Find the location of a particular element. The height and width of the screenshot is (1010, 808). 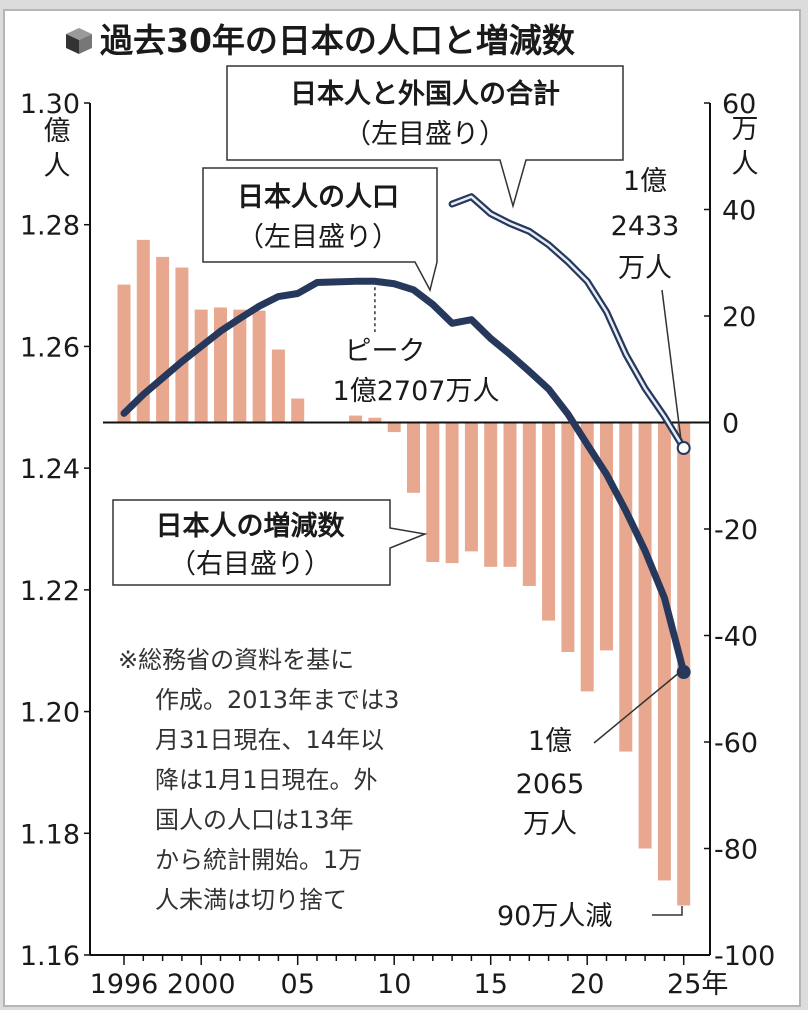

note-line-6: から統計開始。1万 is located at coordinates (258, 860).